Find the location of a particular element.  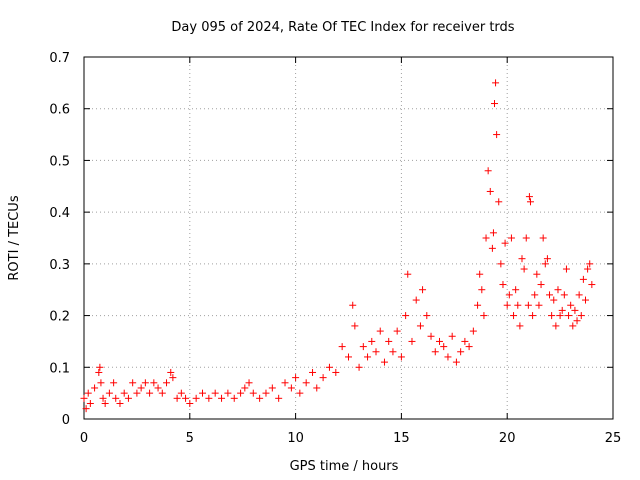

y-tick-label: 0.6 is located at coordinates (59, 110).